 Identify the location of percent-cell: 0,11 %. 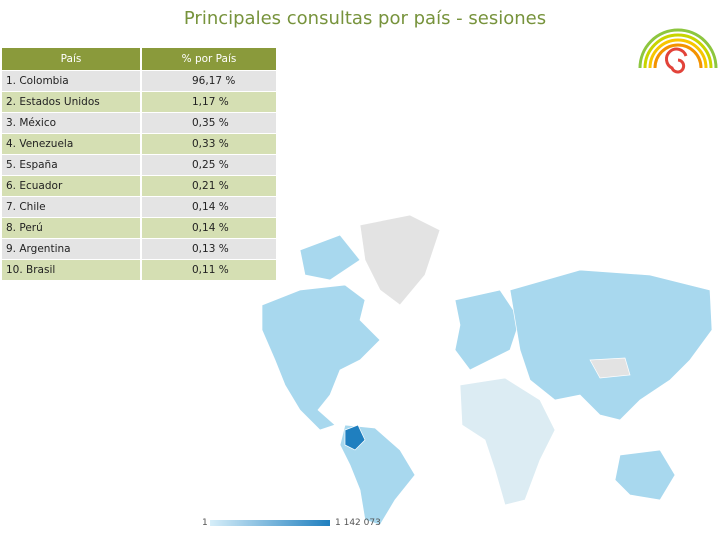
(209, 270).